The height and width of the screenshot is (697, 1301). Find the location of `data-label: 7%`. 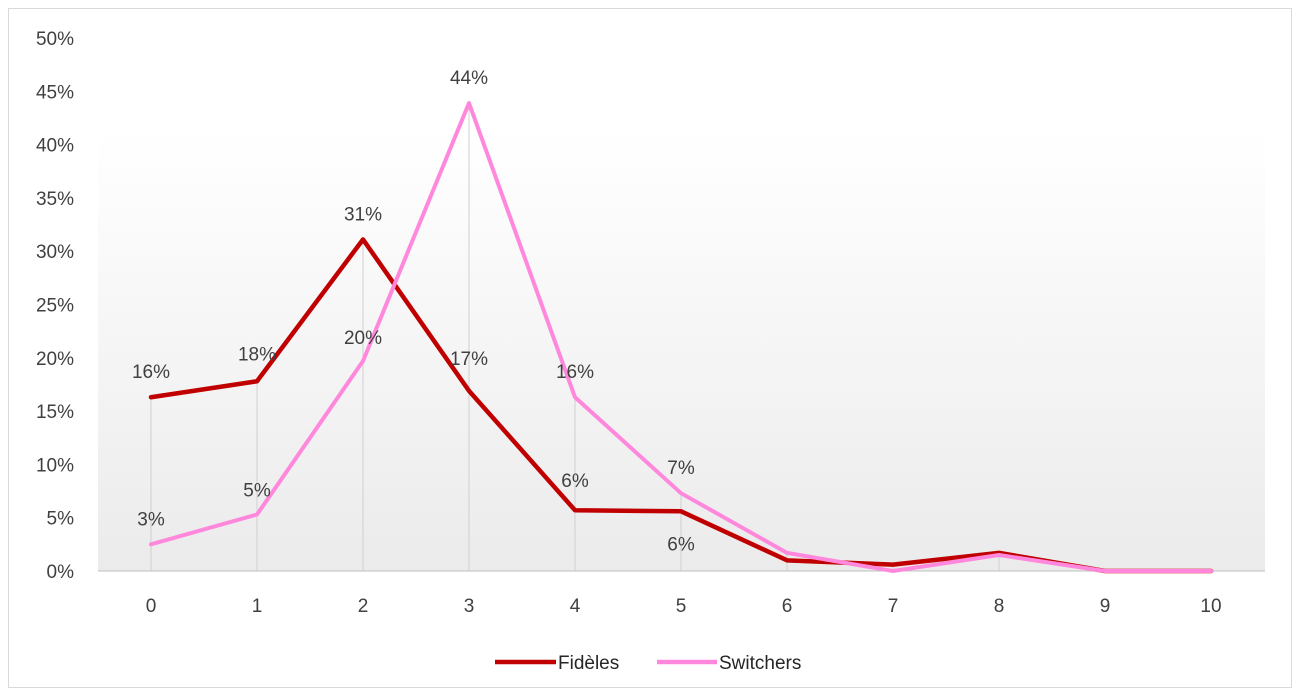

data-label: 7% is located at coordinates (681, 468).